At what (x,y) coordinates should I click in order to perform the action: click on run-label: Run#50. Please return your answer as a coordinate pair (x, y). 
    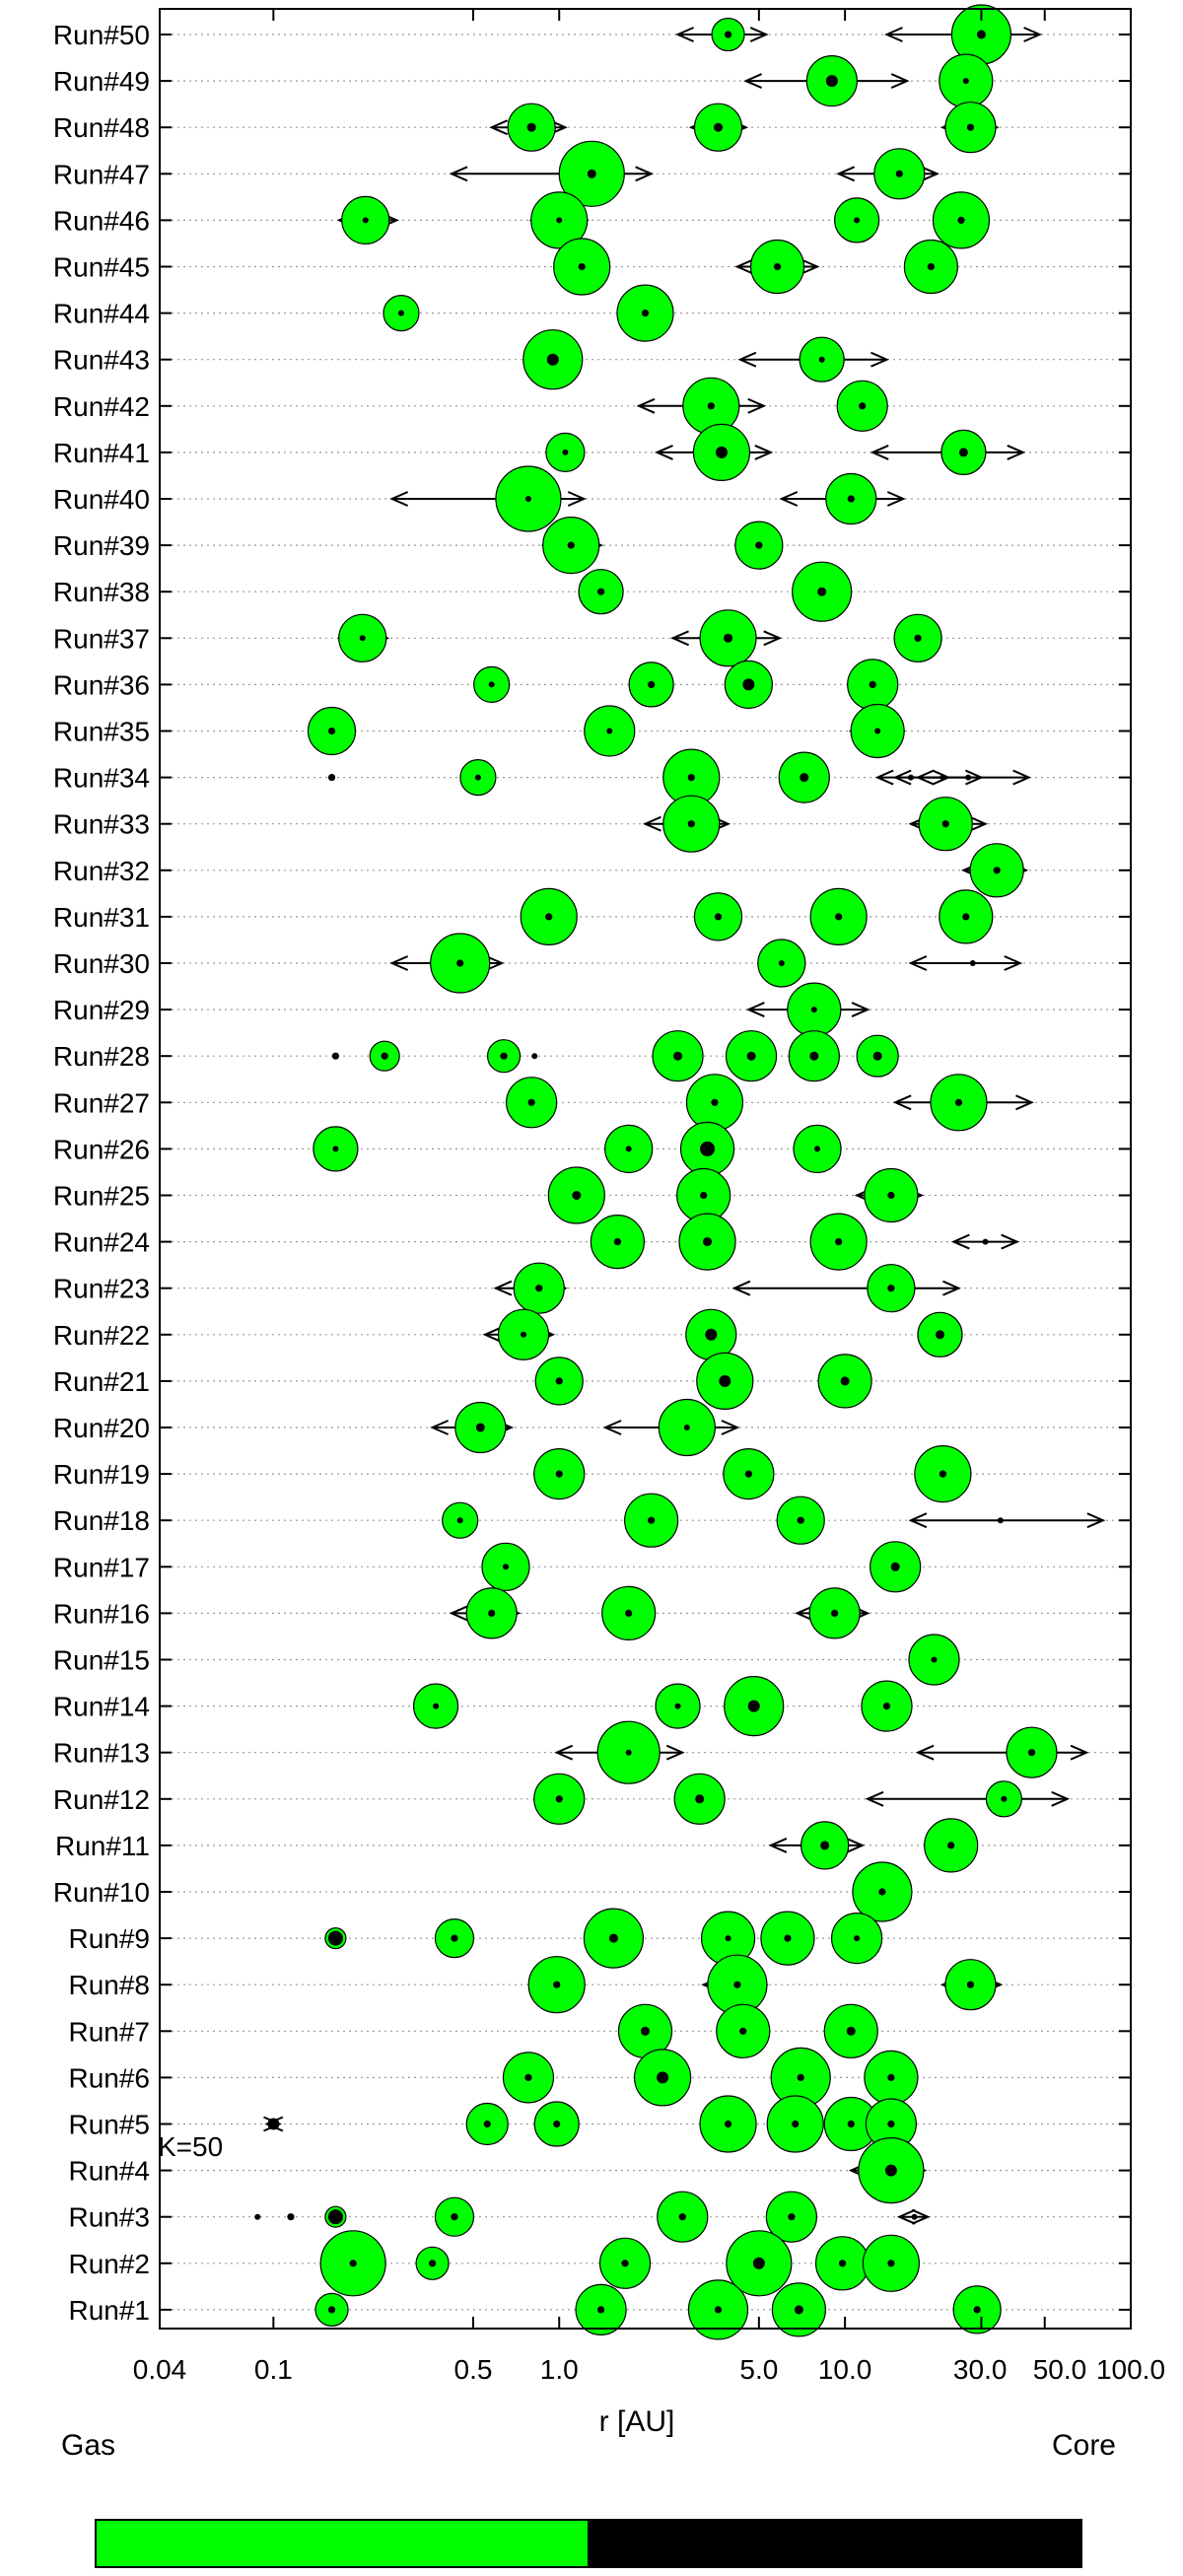
    Looking at the image, I should click on (101, 35).